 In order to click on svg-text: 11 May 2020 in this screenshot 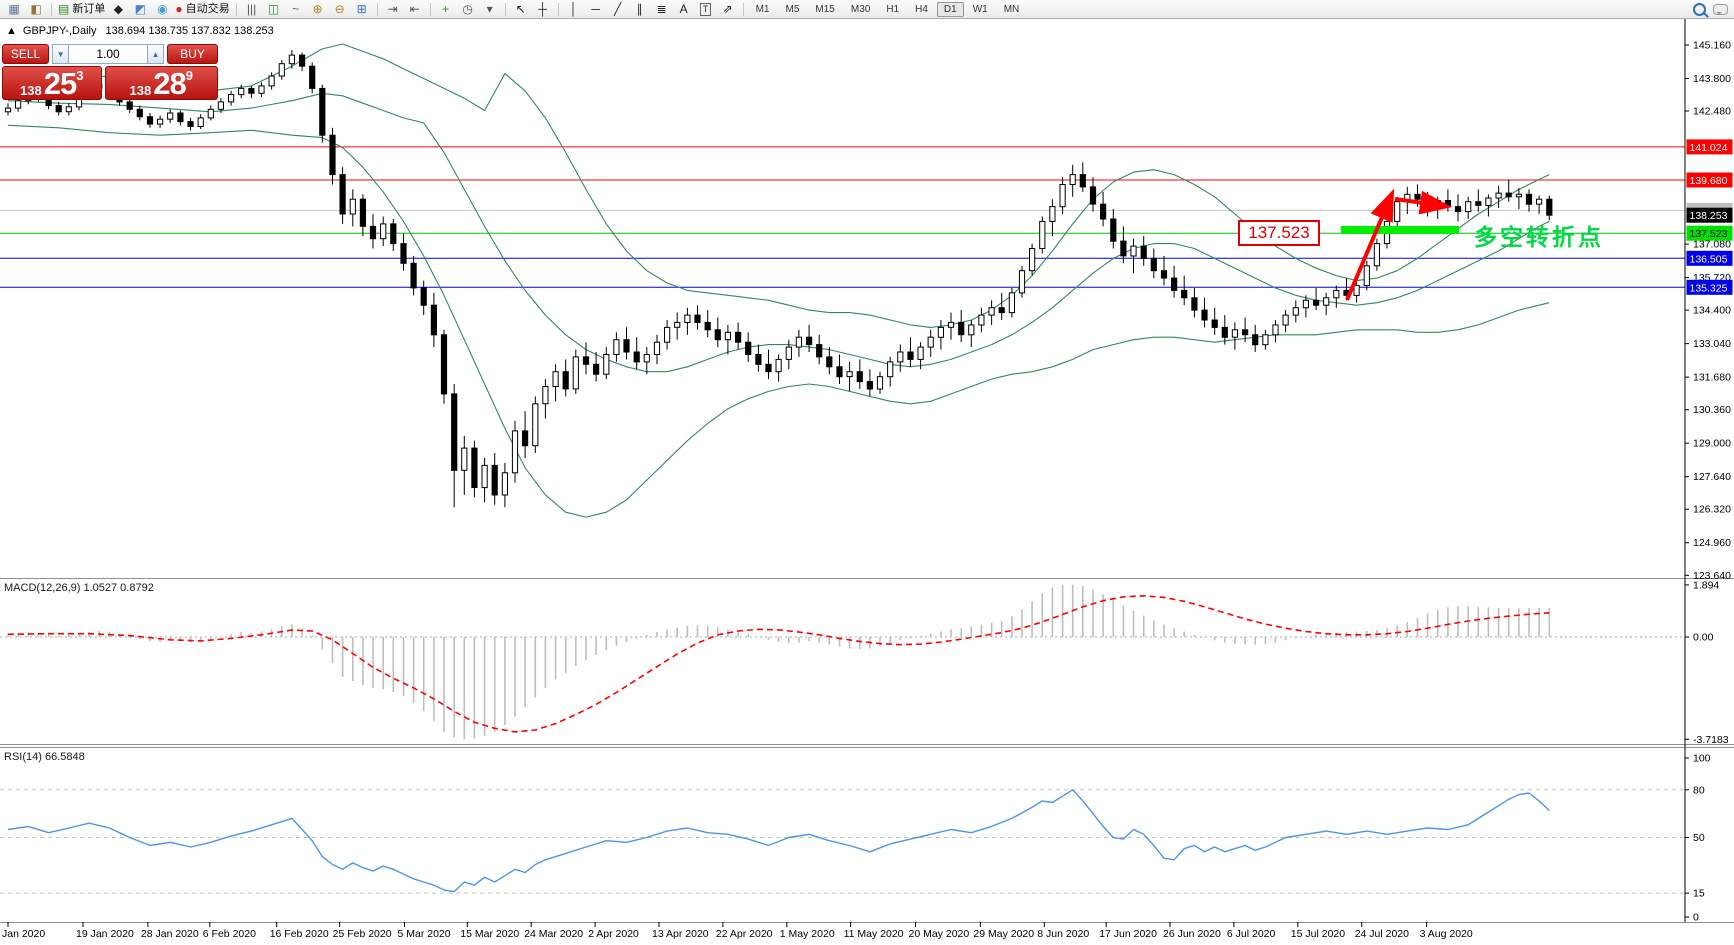, I will do `click(874, 934)`.